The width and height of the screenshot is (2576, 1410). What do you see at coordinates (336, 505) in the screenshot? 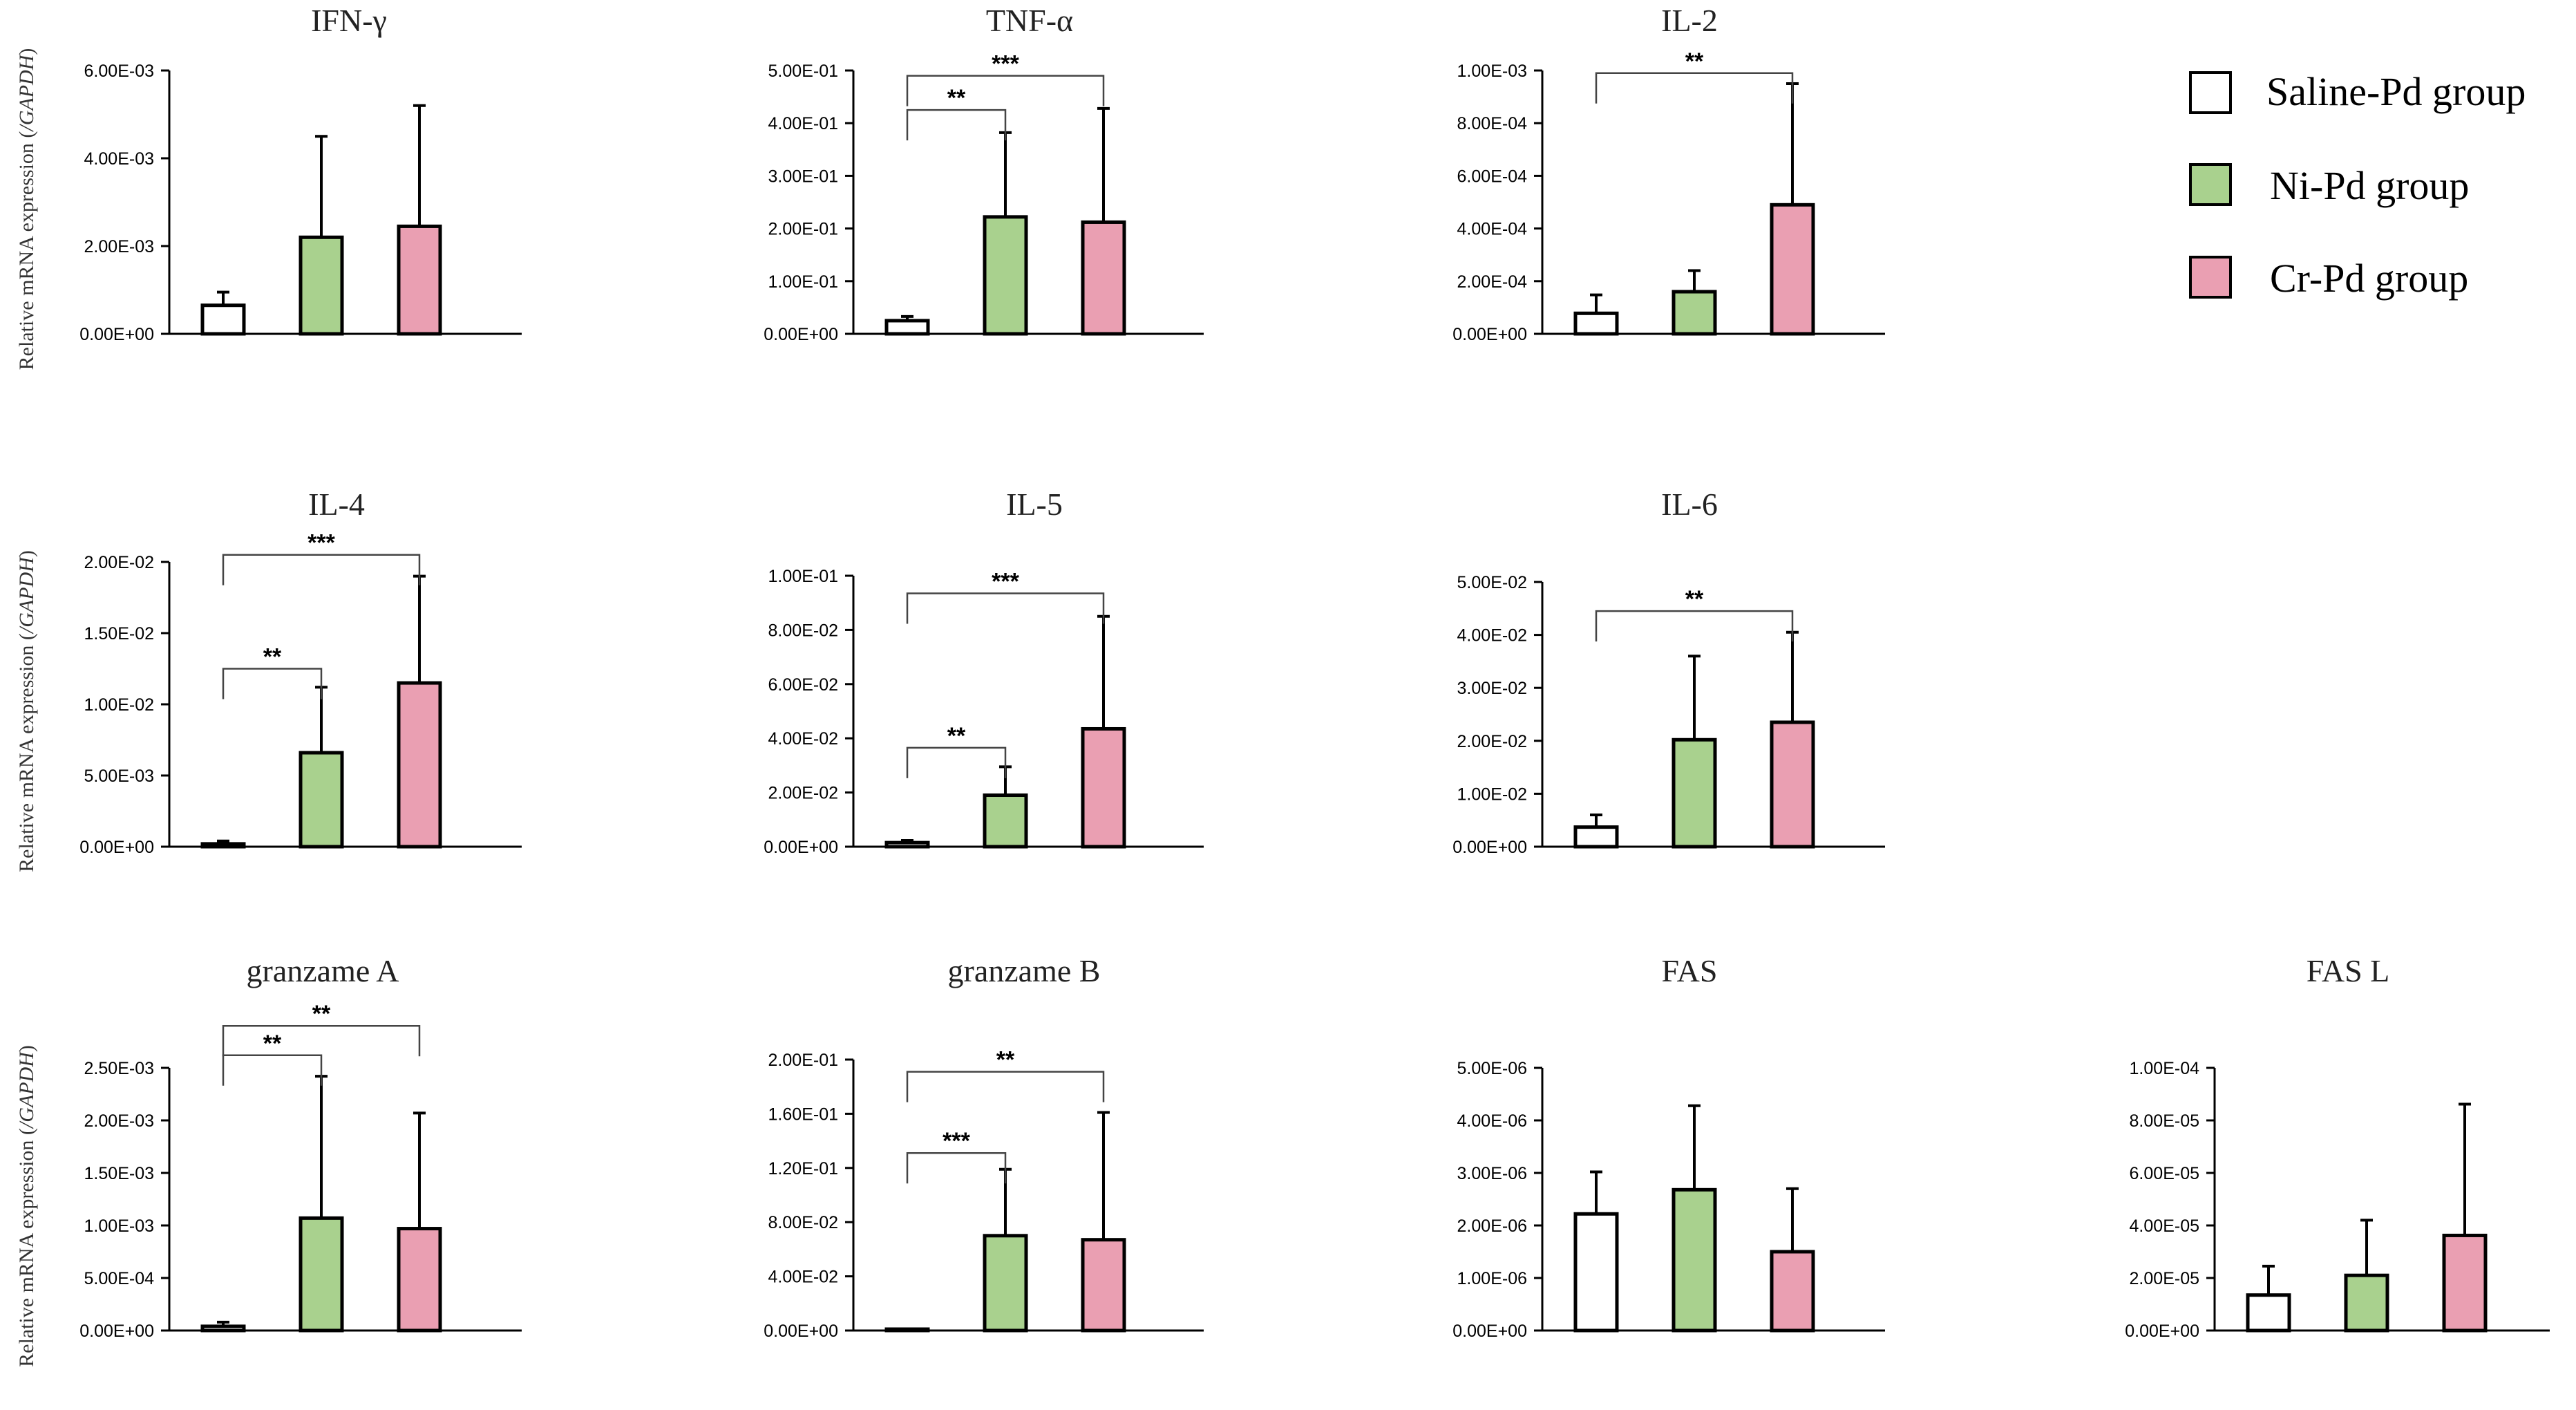
I see `chart-title: IL-4` at bounding box center [336, 505].